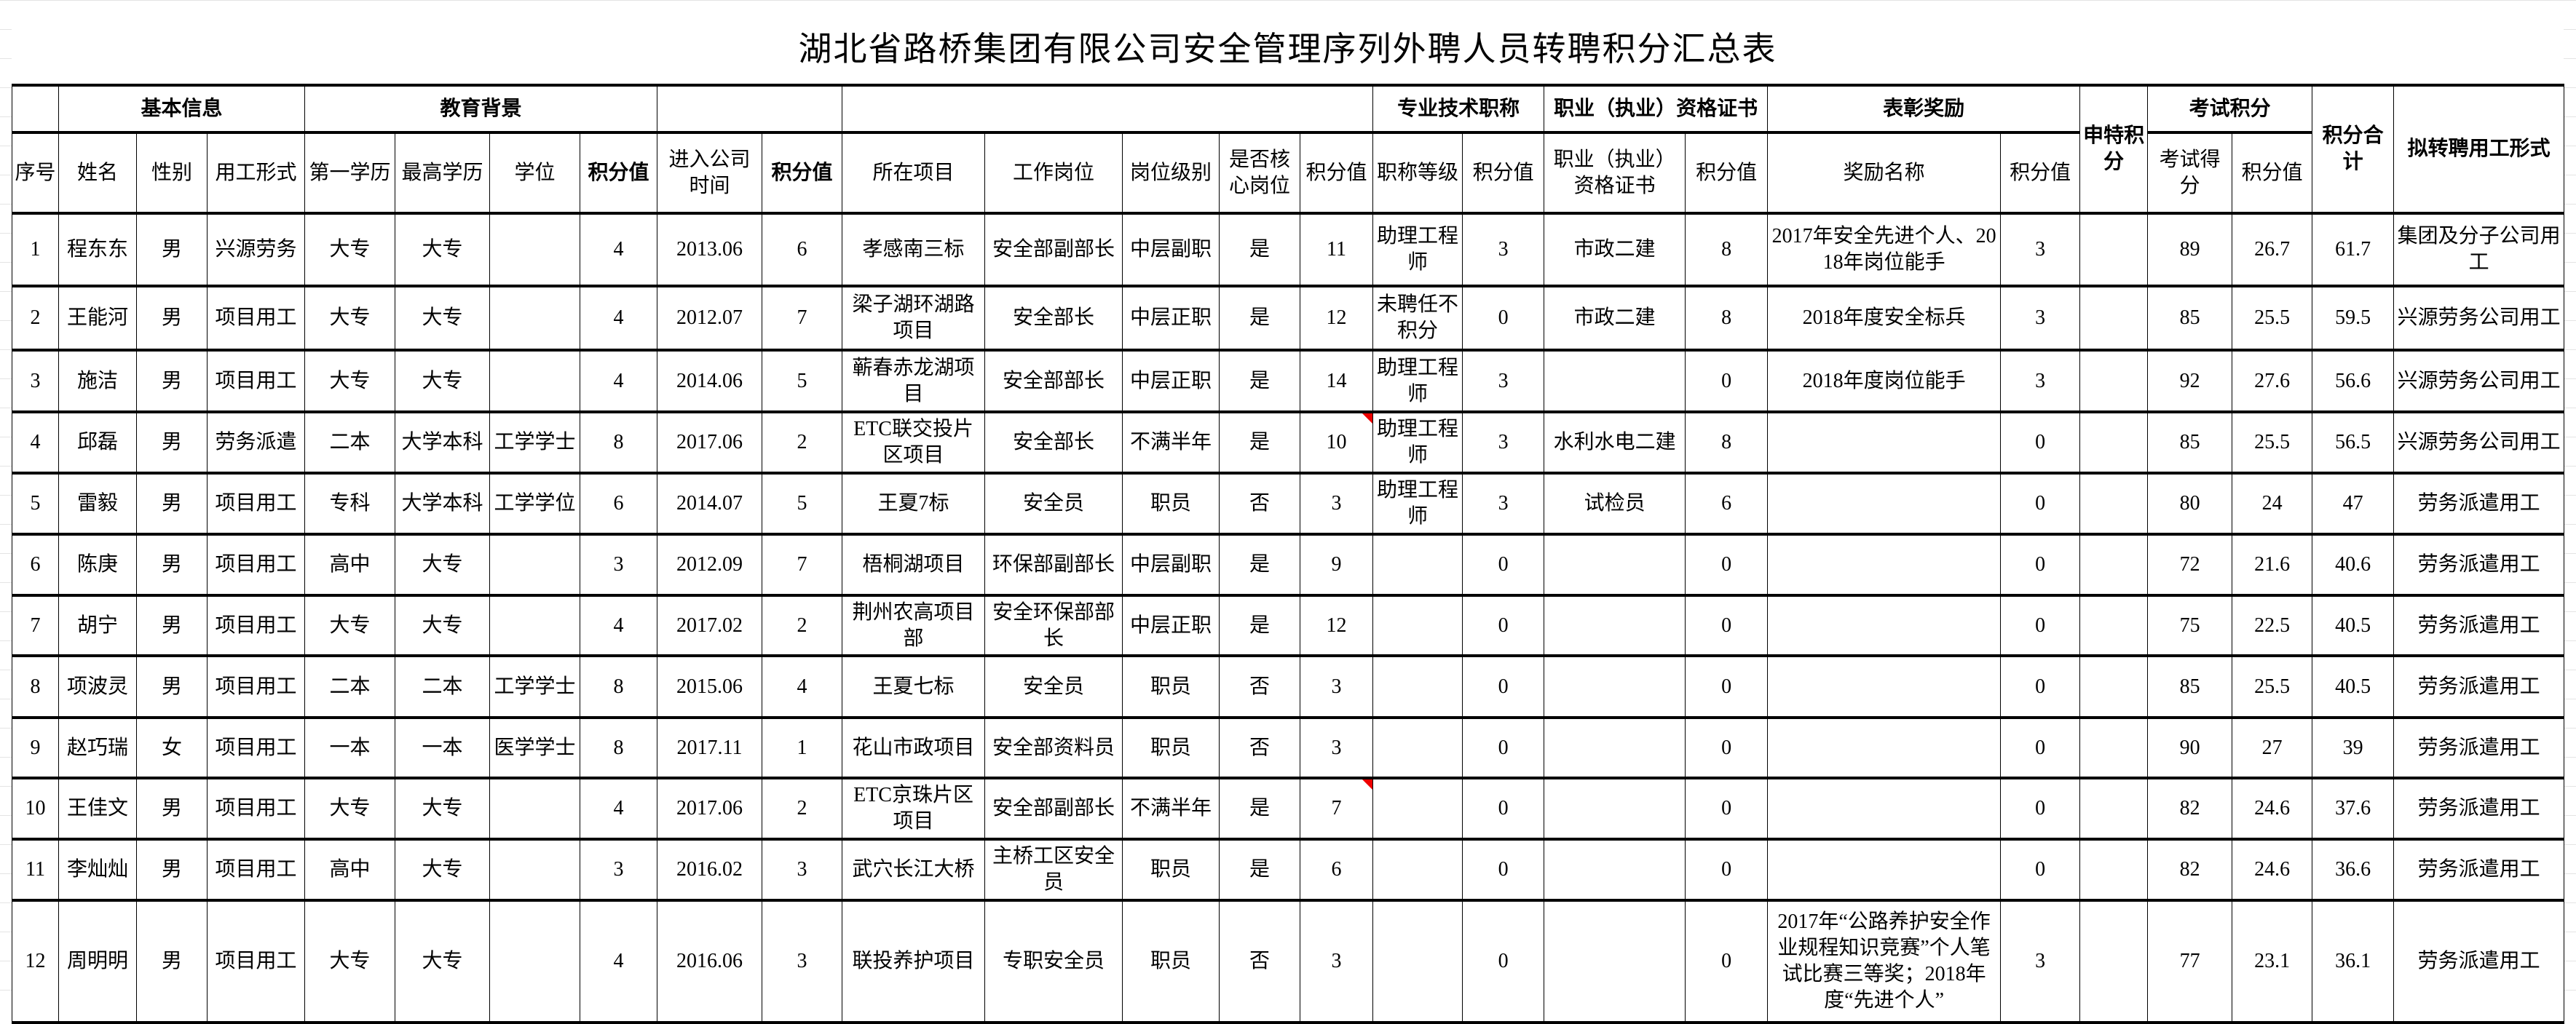 This screenshot has width=2576, height=1024. Describe the element at coordinates (914, 564) in the screenshot. I see `cell-project: 梧桐湖项目` at that location.